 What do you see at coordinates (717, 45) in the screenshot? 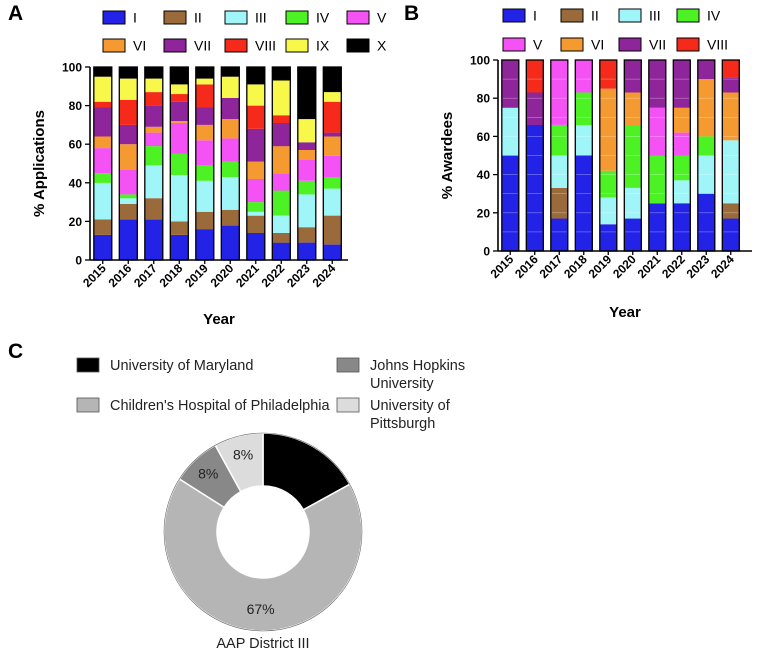
I see `legend-label-b-viii: VIII` at bounding box center [717, 45].